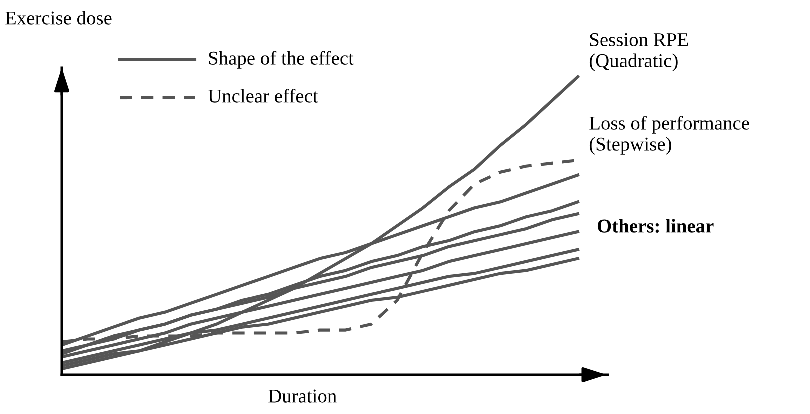  Describe the element at coordinates (639, 52) in the screenshot. I see `series-label: Session RPE (Quadratic)` at that location.